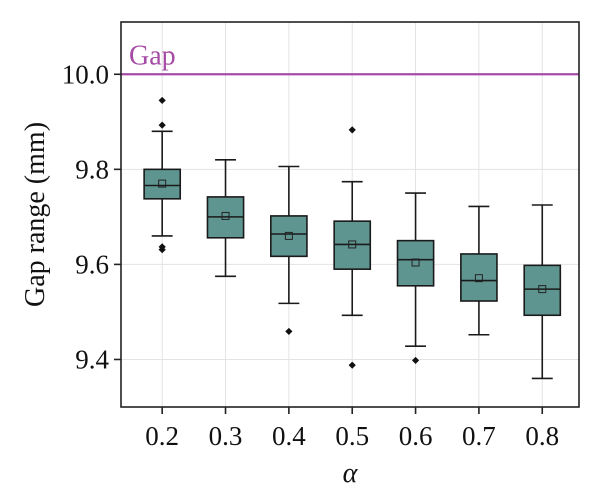  What do you see at coordinates (352, 436) in the screenshot?
I see `x-tick-label: 0.5` at bounding box center [352, 436].